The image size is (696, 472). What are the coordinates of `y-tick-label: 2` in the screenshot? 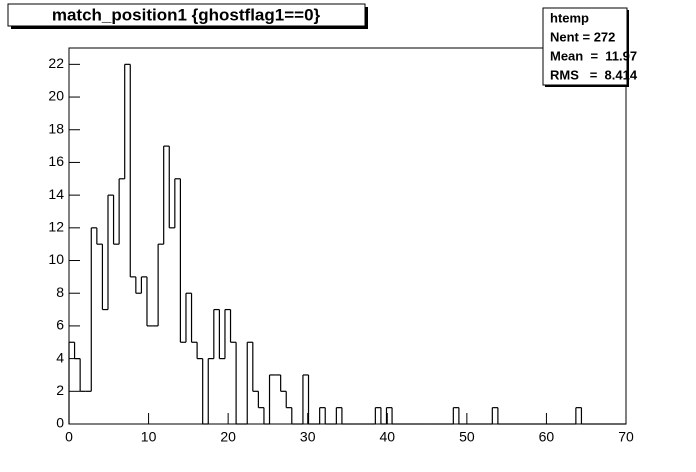 It's located at (60, 390).